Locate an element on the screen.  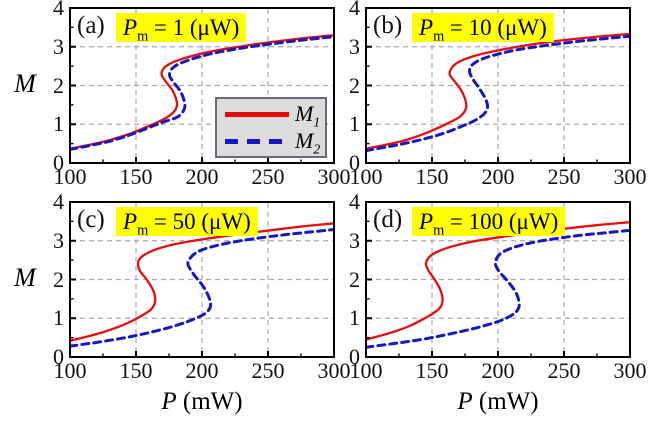
pm-annotation-a: Pm = 1 (μW) is located at coordinates (181, 29).